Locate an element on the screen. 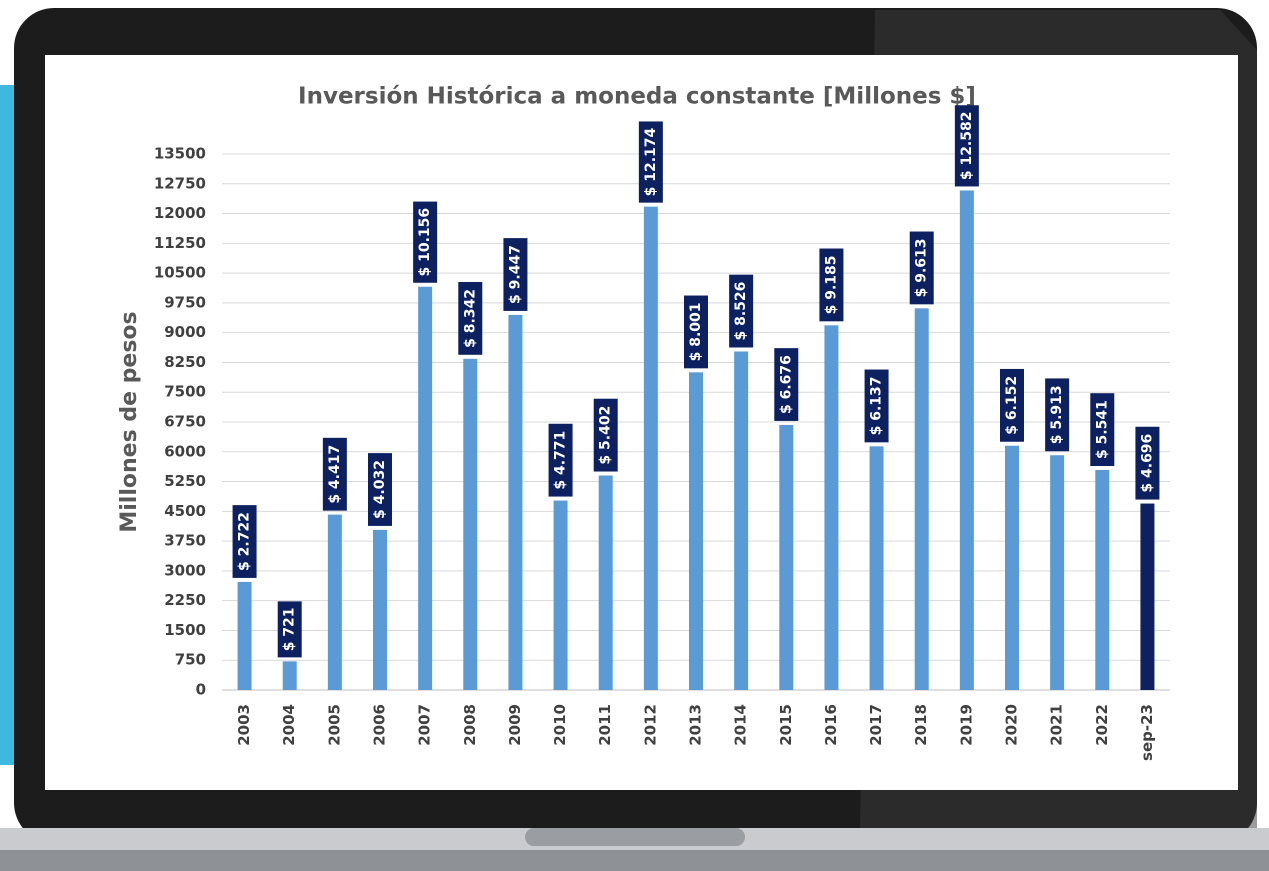  value-label: $ 5.541 is located at coordinates (1102, 429).